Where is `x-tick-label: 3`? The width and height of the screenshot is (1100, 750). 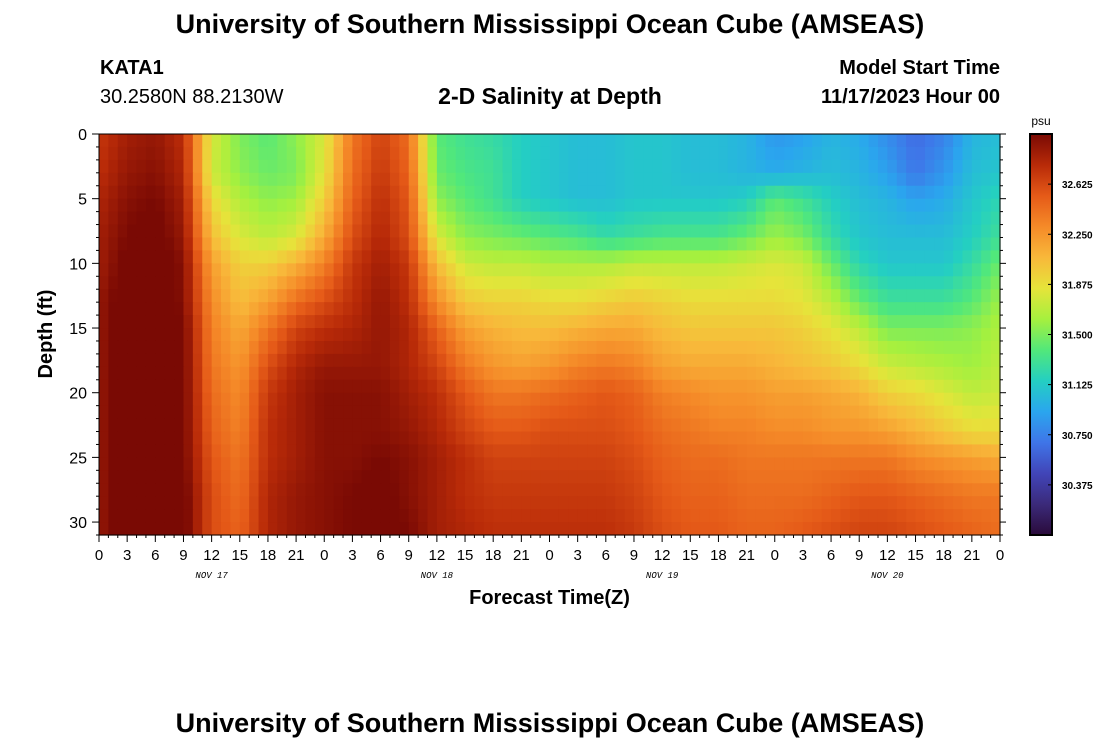 x-tick-label: 3 is located at coordinates (803, 555).